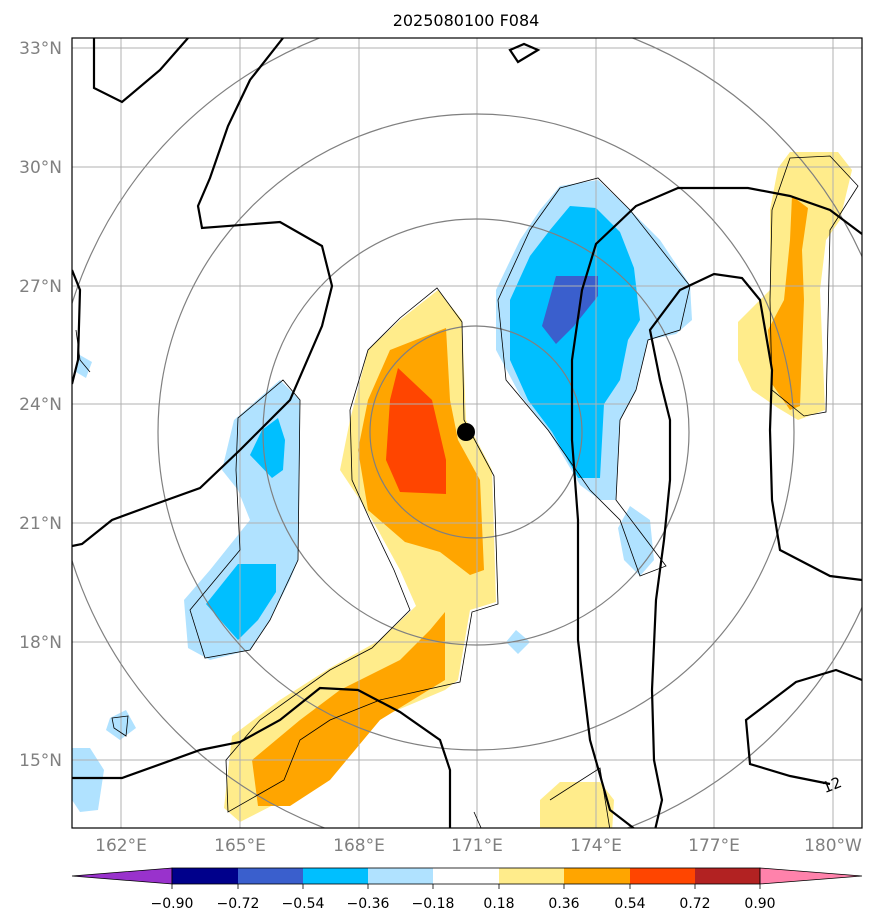  What do you see at coordinates (759, 904) in the screenshot?
I see `colorbar-tick-10: 0.90` at bounding box center [759, 904].